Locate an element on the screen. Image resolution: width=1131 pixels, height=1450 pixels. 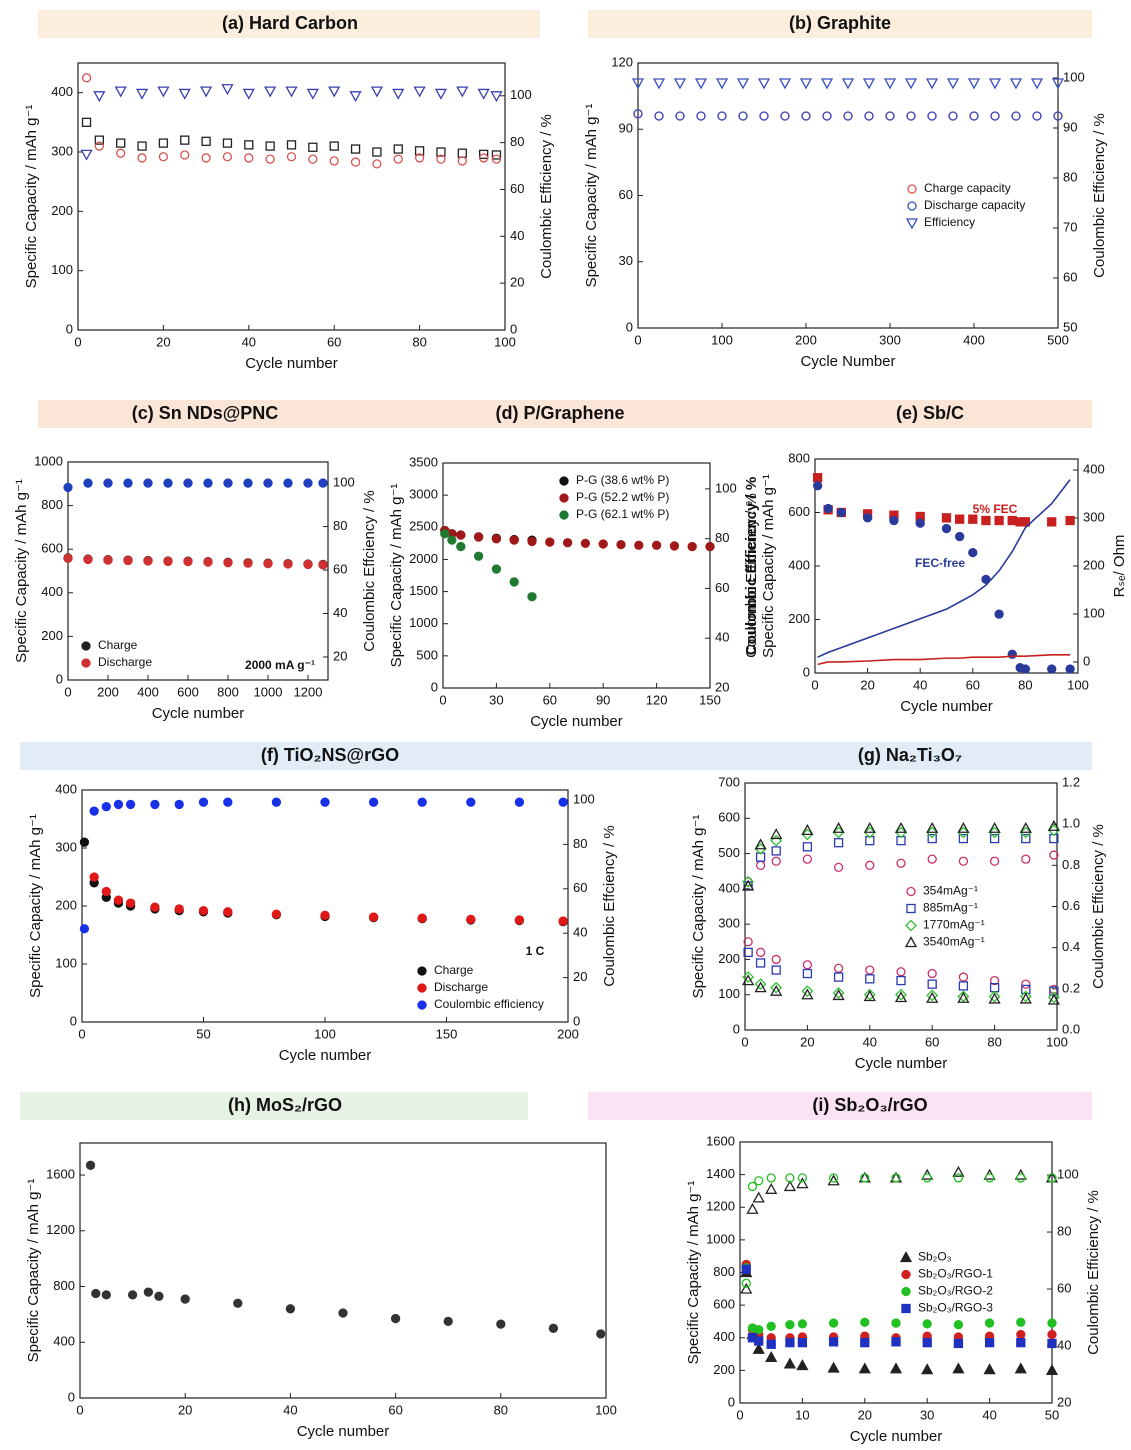
legend-label: 354mAg⁻¹ is located at coordinates (950, 891).